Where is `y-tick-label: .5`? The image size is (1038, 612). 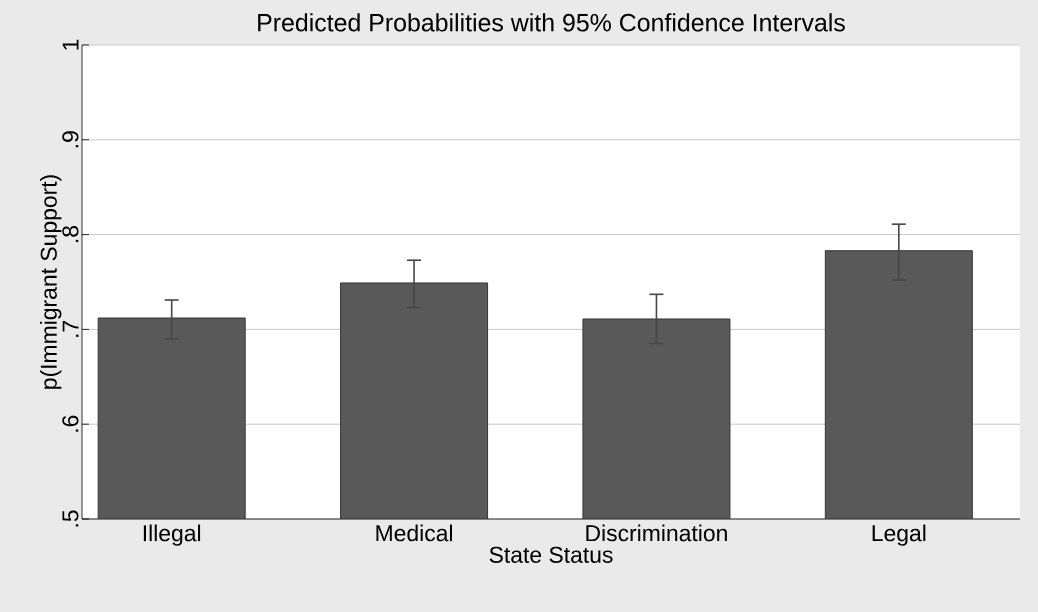
y-tick-label: .5 is located at coordinates (70, 518).